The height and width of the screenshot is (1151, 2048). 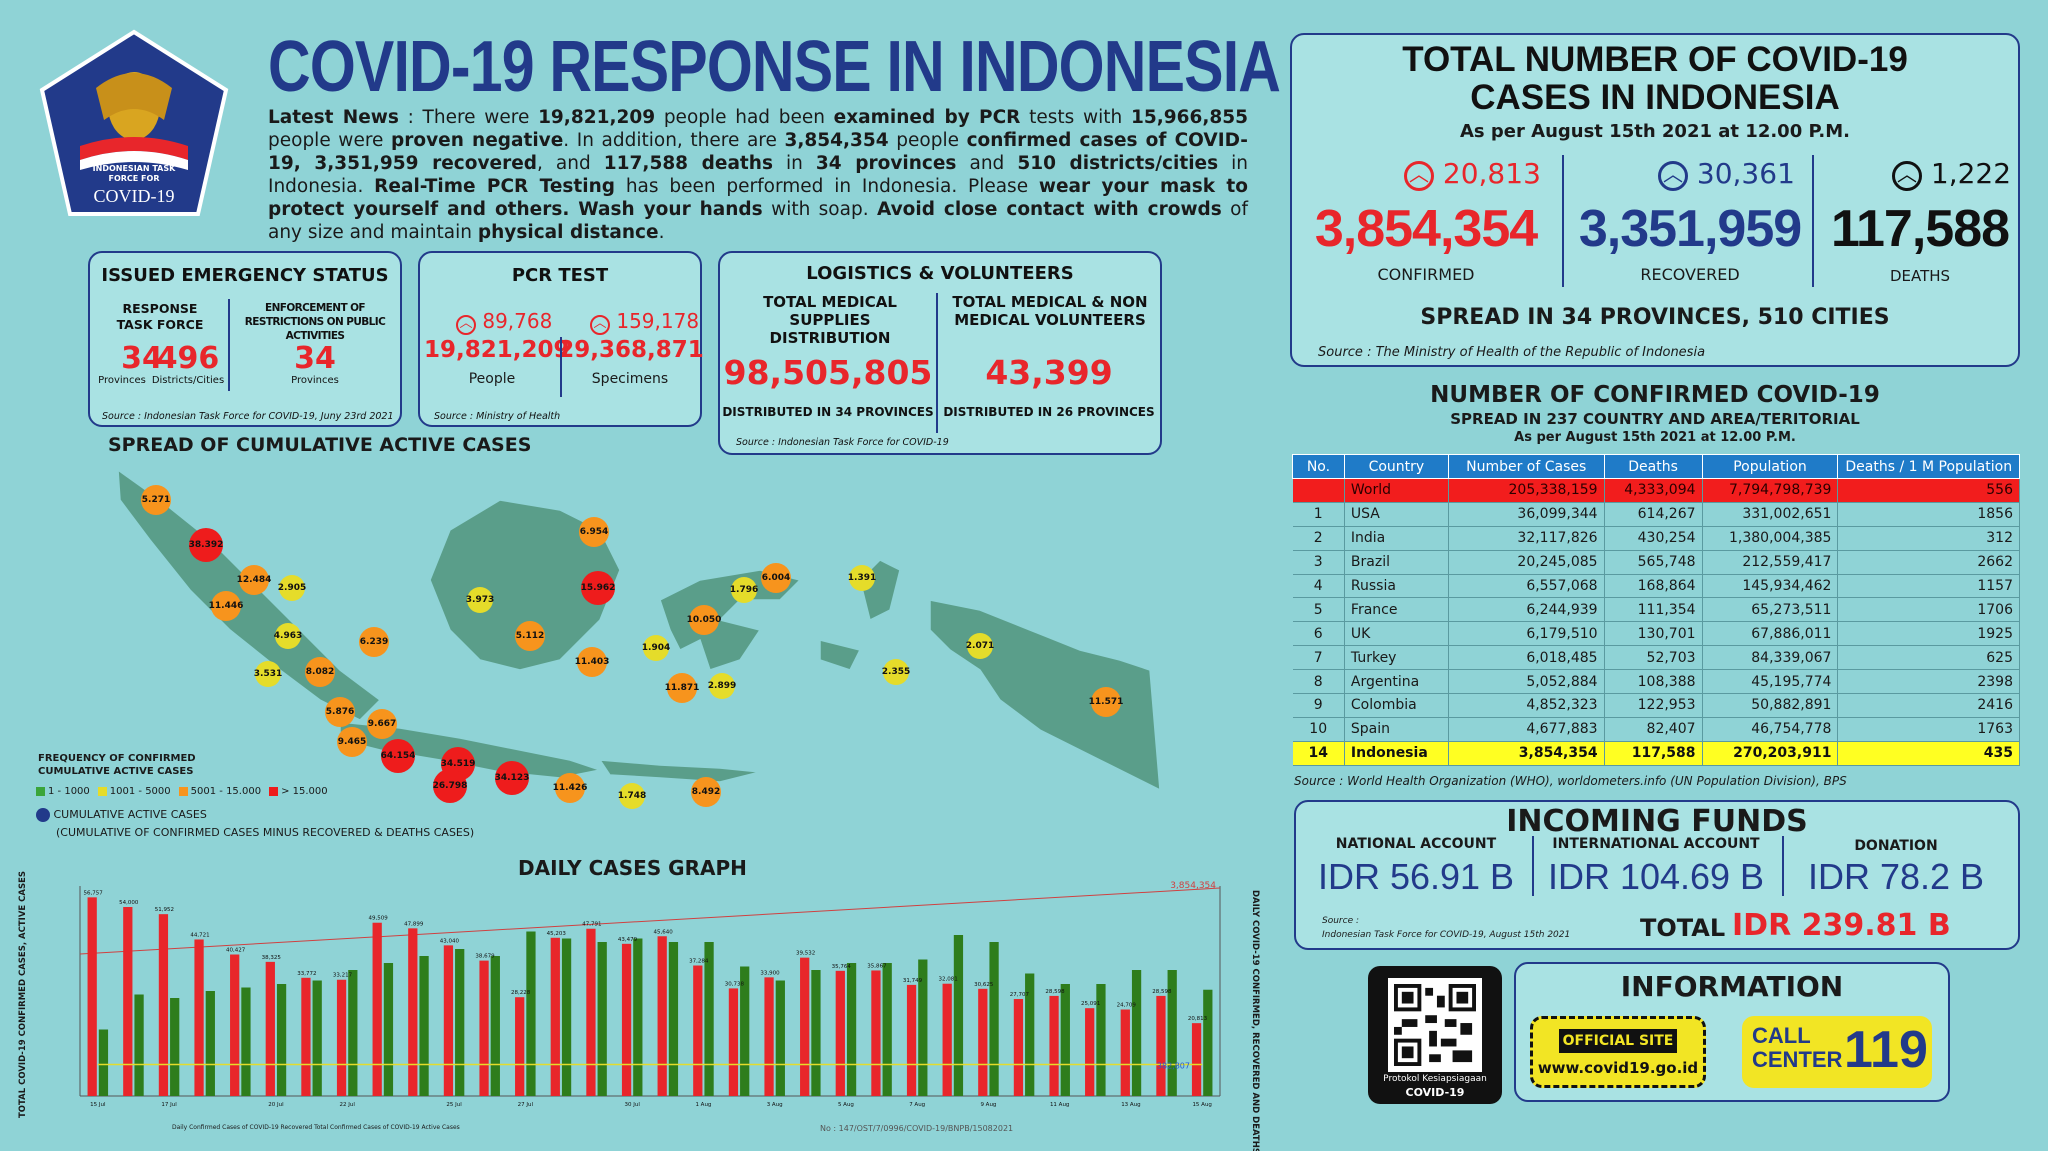 What do you see at coordinates (1020, 995) in the screenshot?
I see `confirmed-bar-label: 27,707` at bounding box center [1020, 995].